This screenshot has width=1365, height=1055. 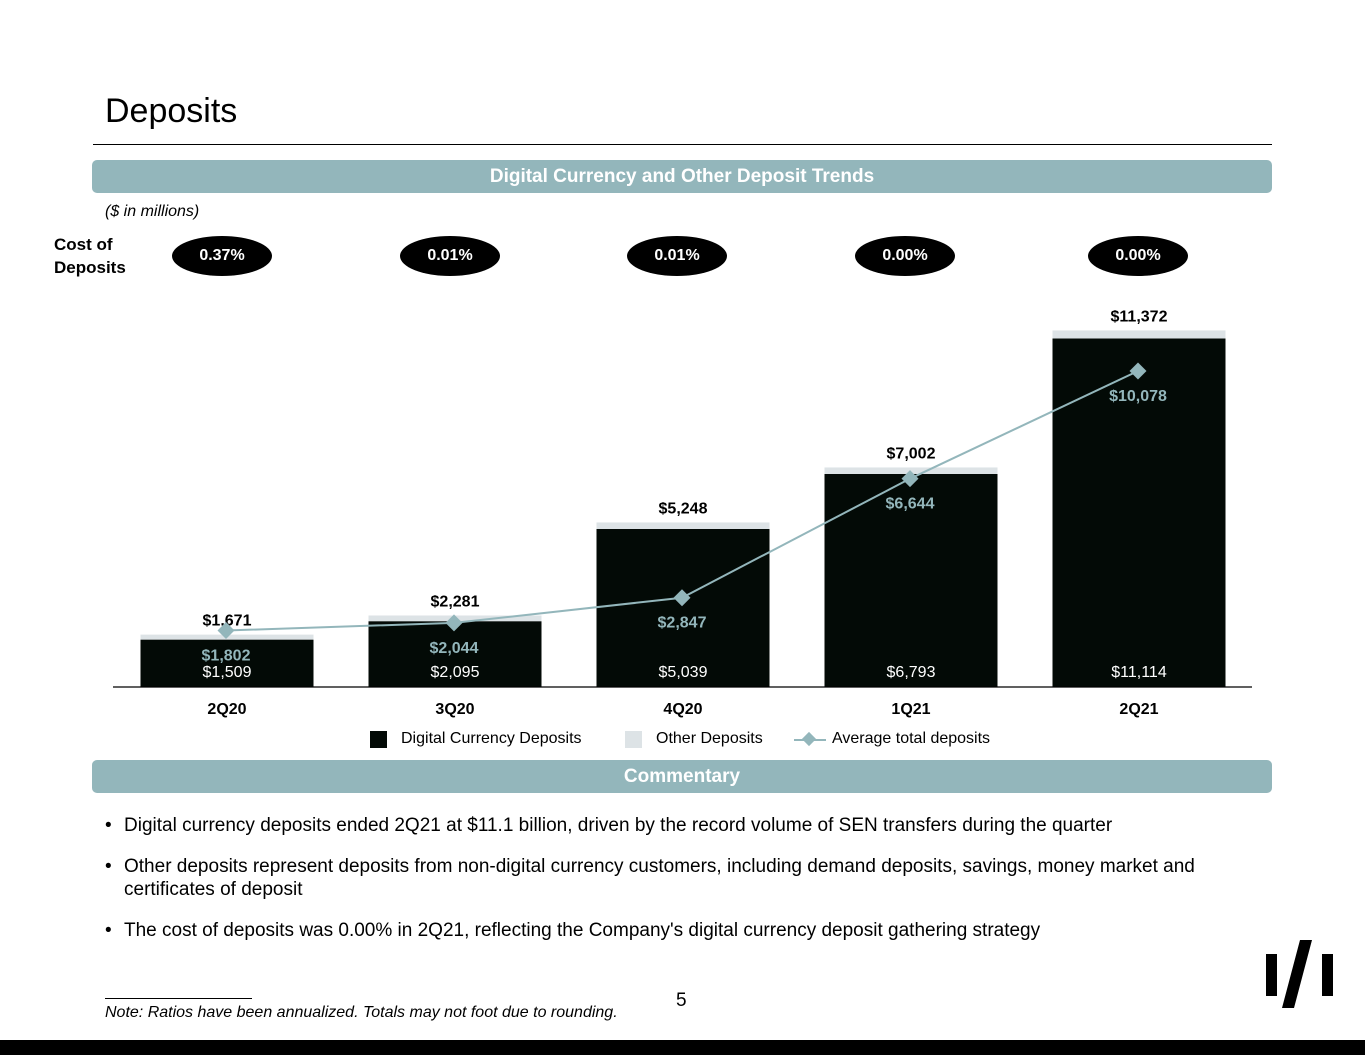 What do you see at coordinates (910, 504) in the screenshot?
I see `average-value-label: $6,644` at bounding box center [910, 504].